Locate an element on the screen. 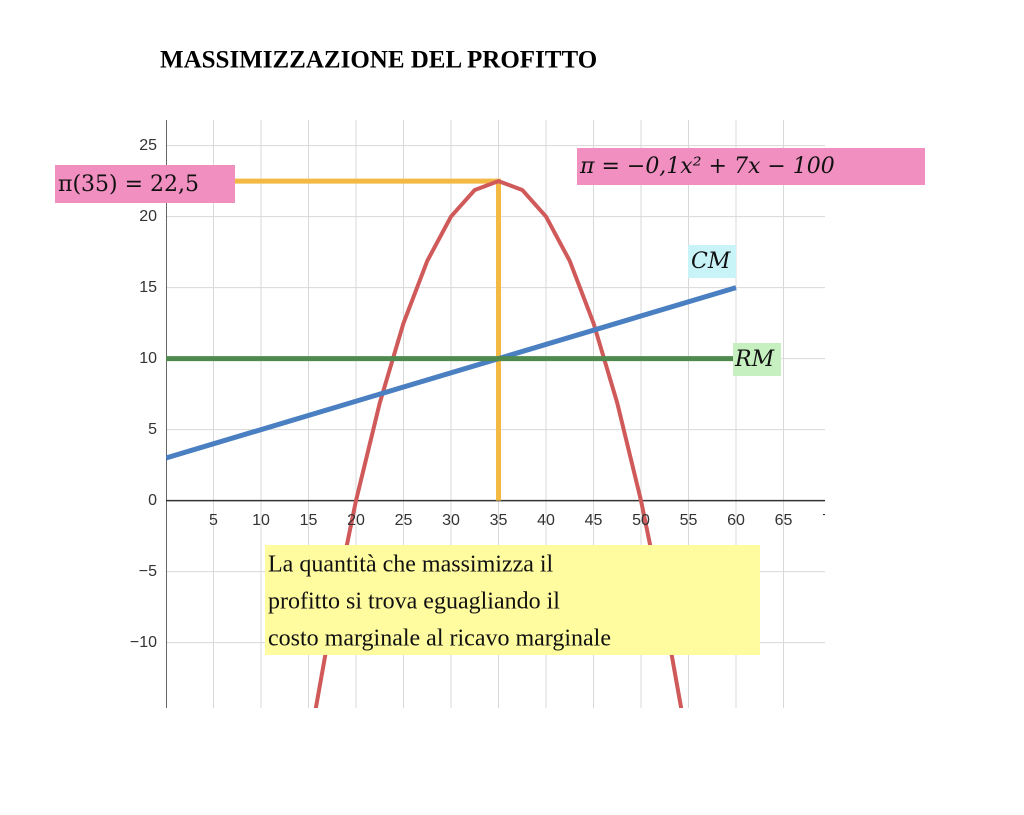 Image resolution: width=1024 pixels, height=815 pixels. x-tick-label: 40 is located at coordinates (546, 520).